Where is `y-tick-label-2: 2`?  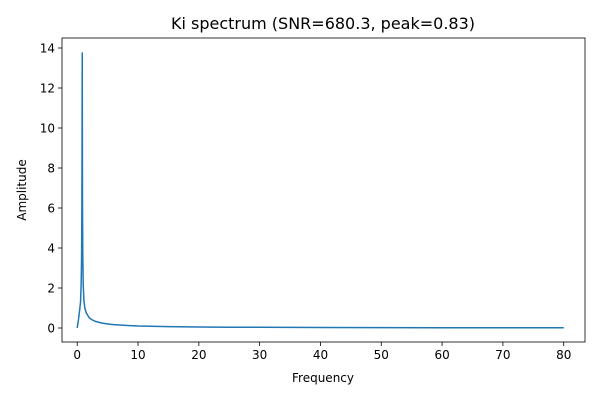
y-tick-label-2: 2 is located at coordinates (51, 289).